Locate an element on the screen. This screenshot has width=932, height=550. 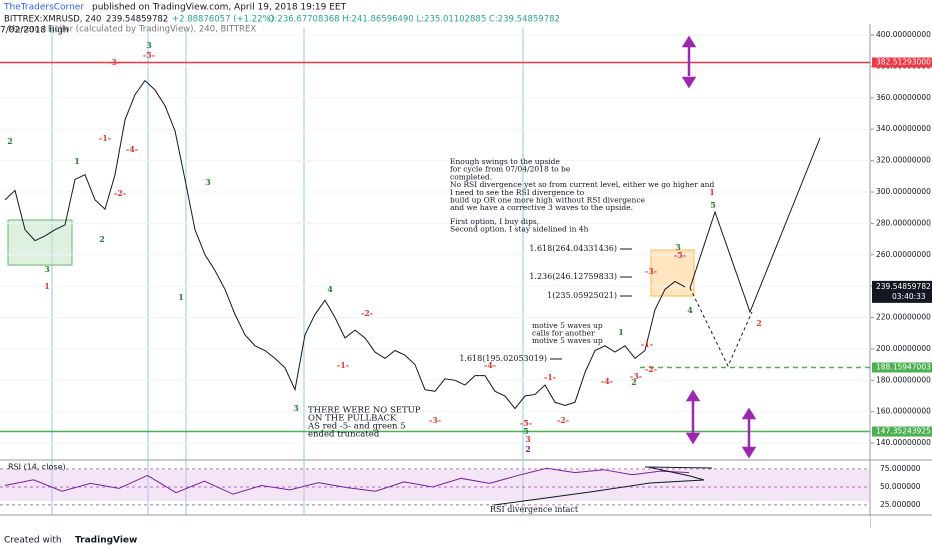
y-tick-label: 200.00000000 is located at coordinates (903, 348).